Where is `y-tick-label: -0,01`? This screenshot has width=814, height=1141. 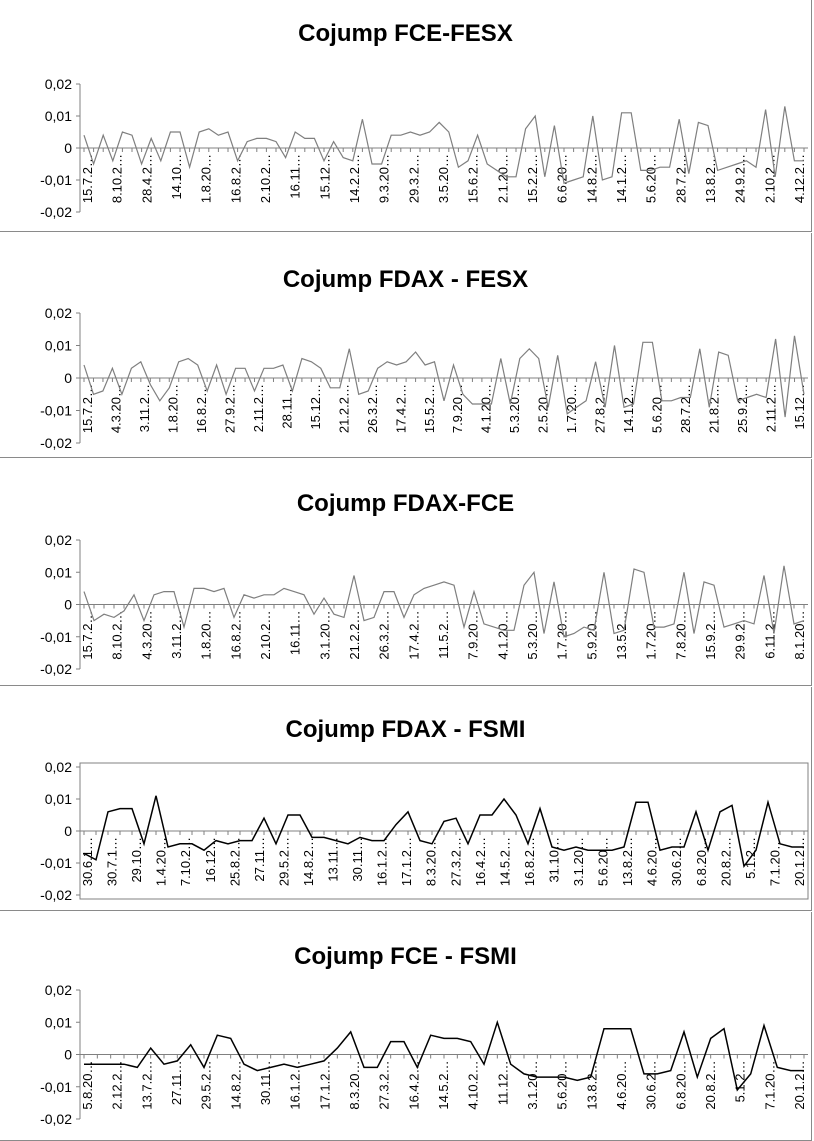
y-tick-label: -0,01 is located at coordinates (56, 863).